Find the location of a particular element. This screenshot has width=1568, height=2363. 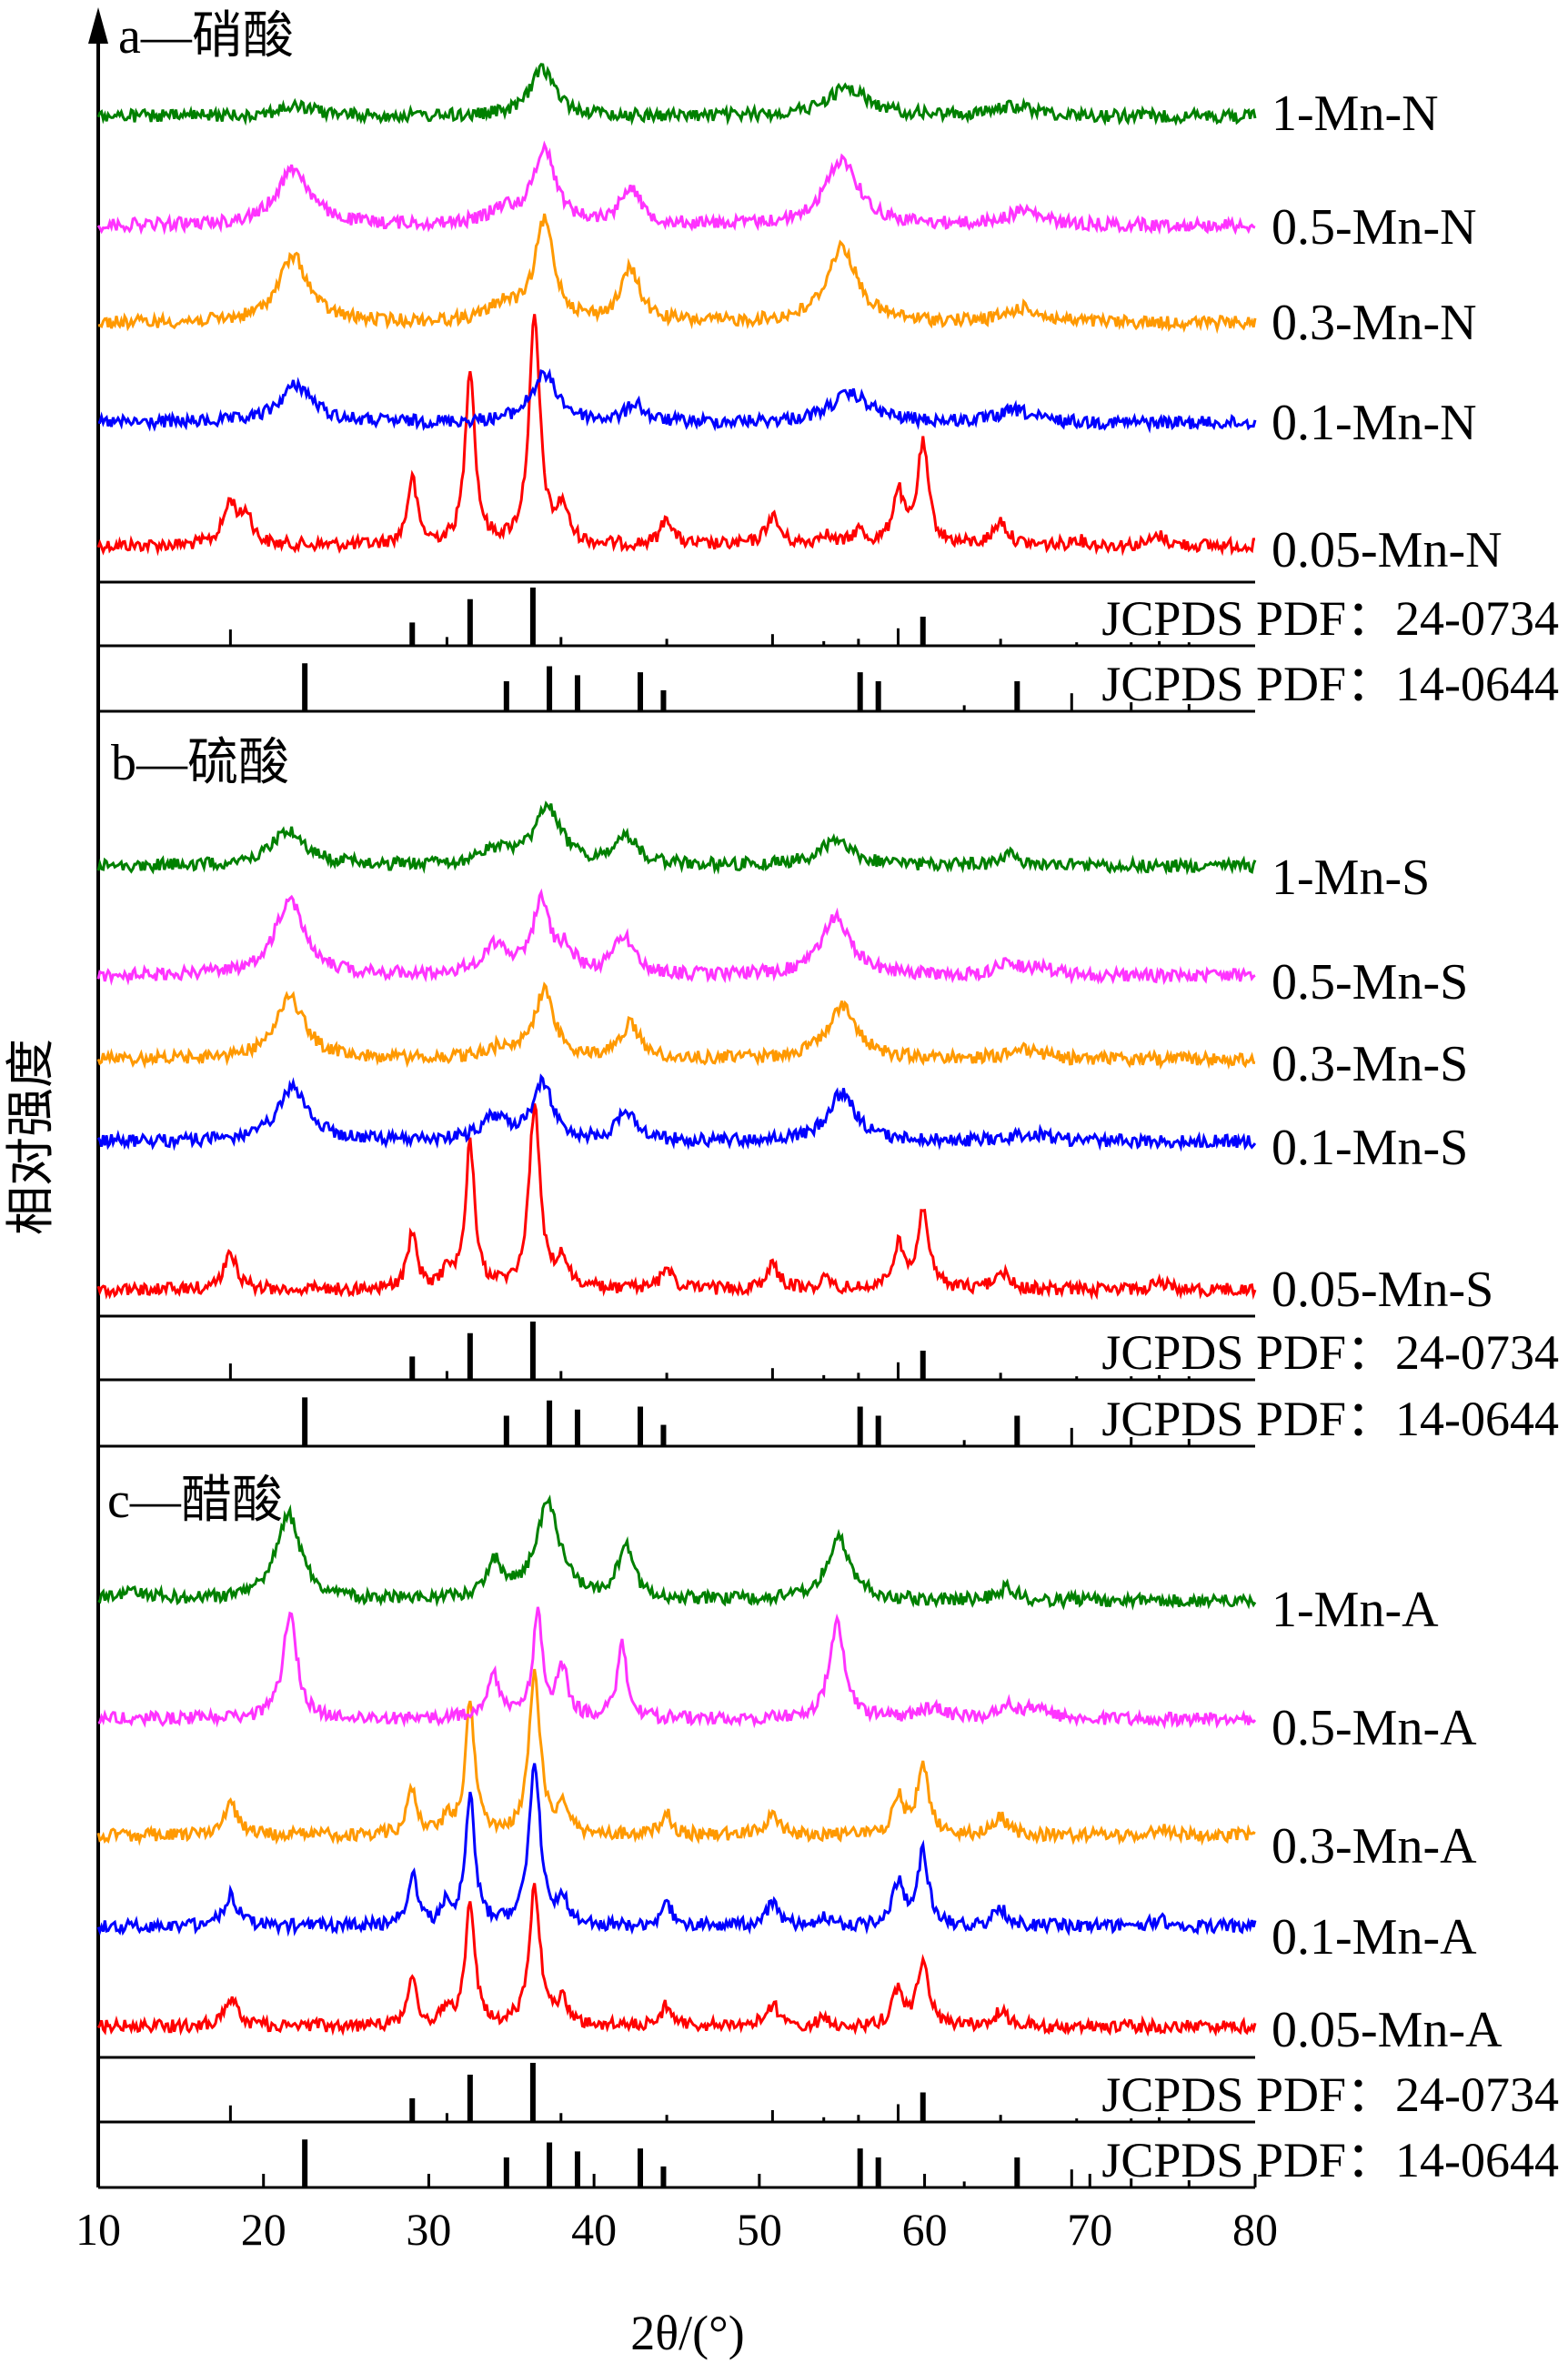

trace-0.1-Mn-S is located at coordinates (676, 1112).